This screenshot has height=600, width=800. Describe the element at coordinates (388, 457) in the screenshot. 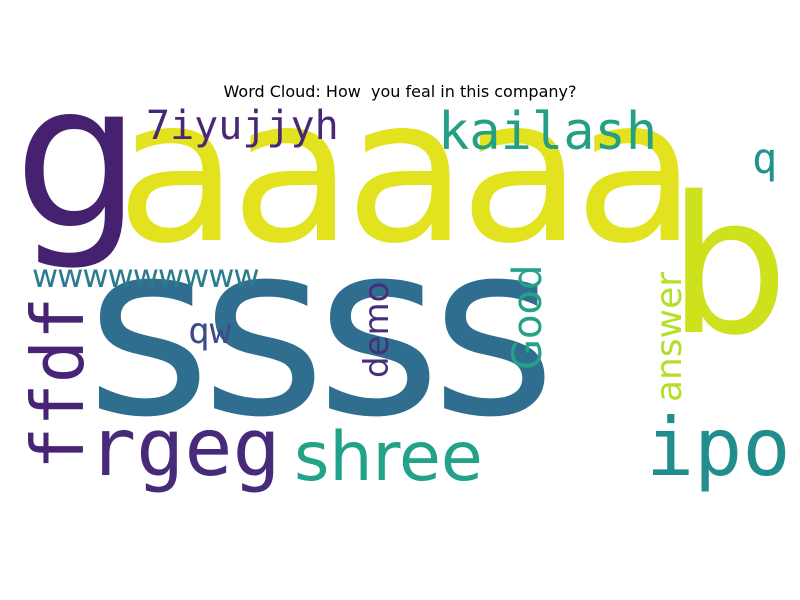

I see `word-shree: shree` at that location.